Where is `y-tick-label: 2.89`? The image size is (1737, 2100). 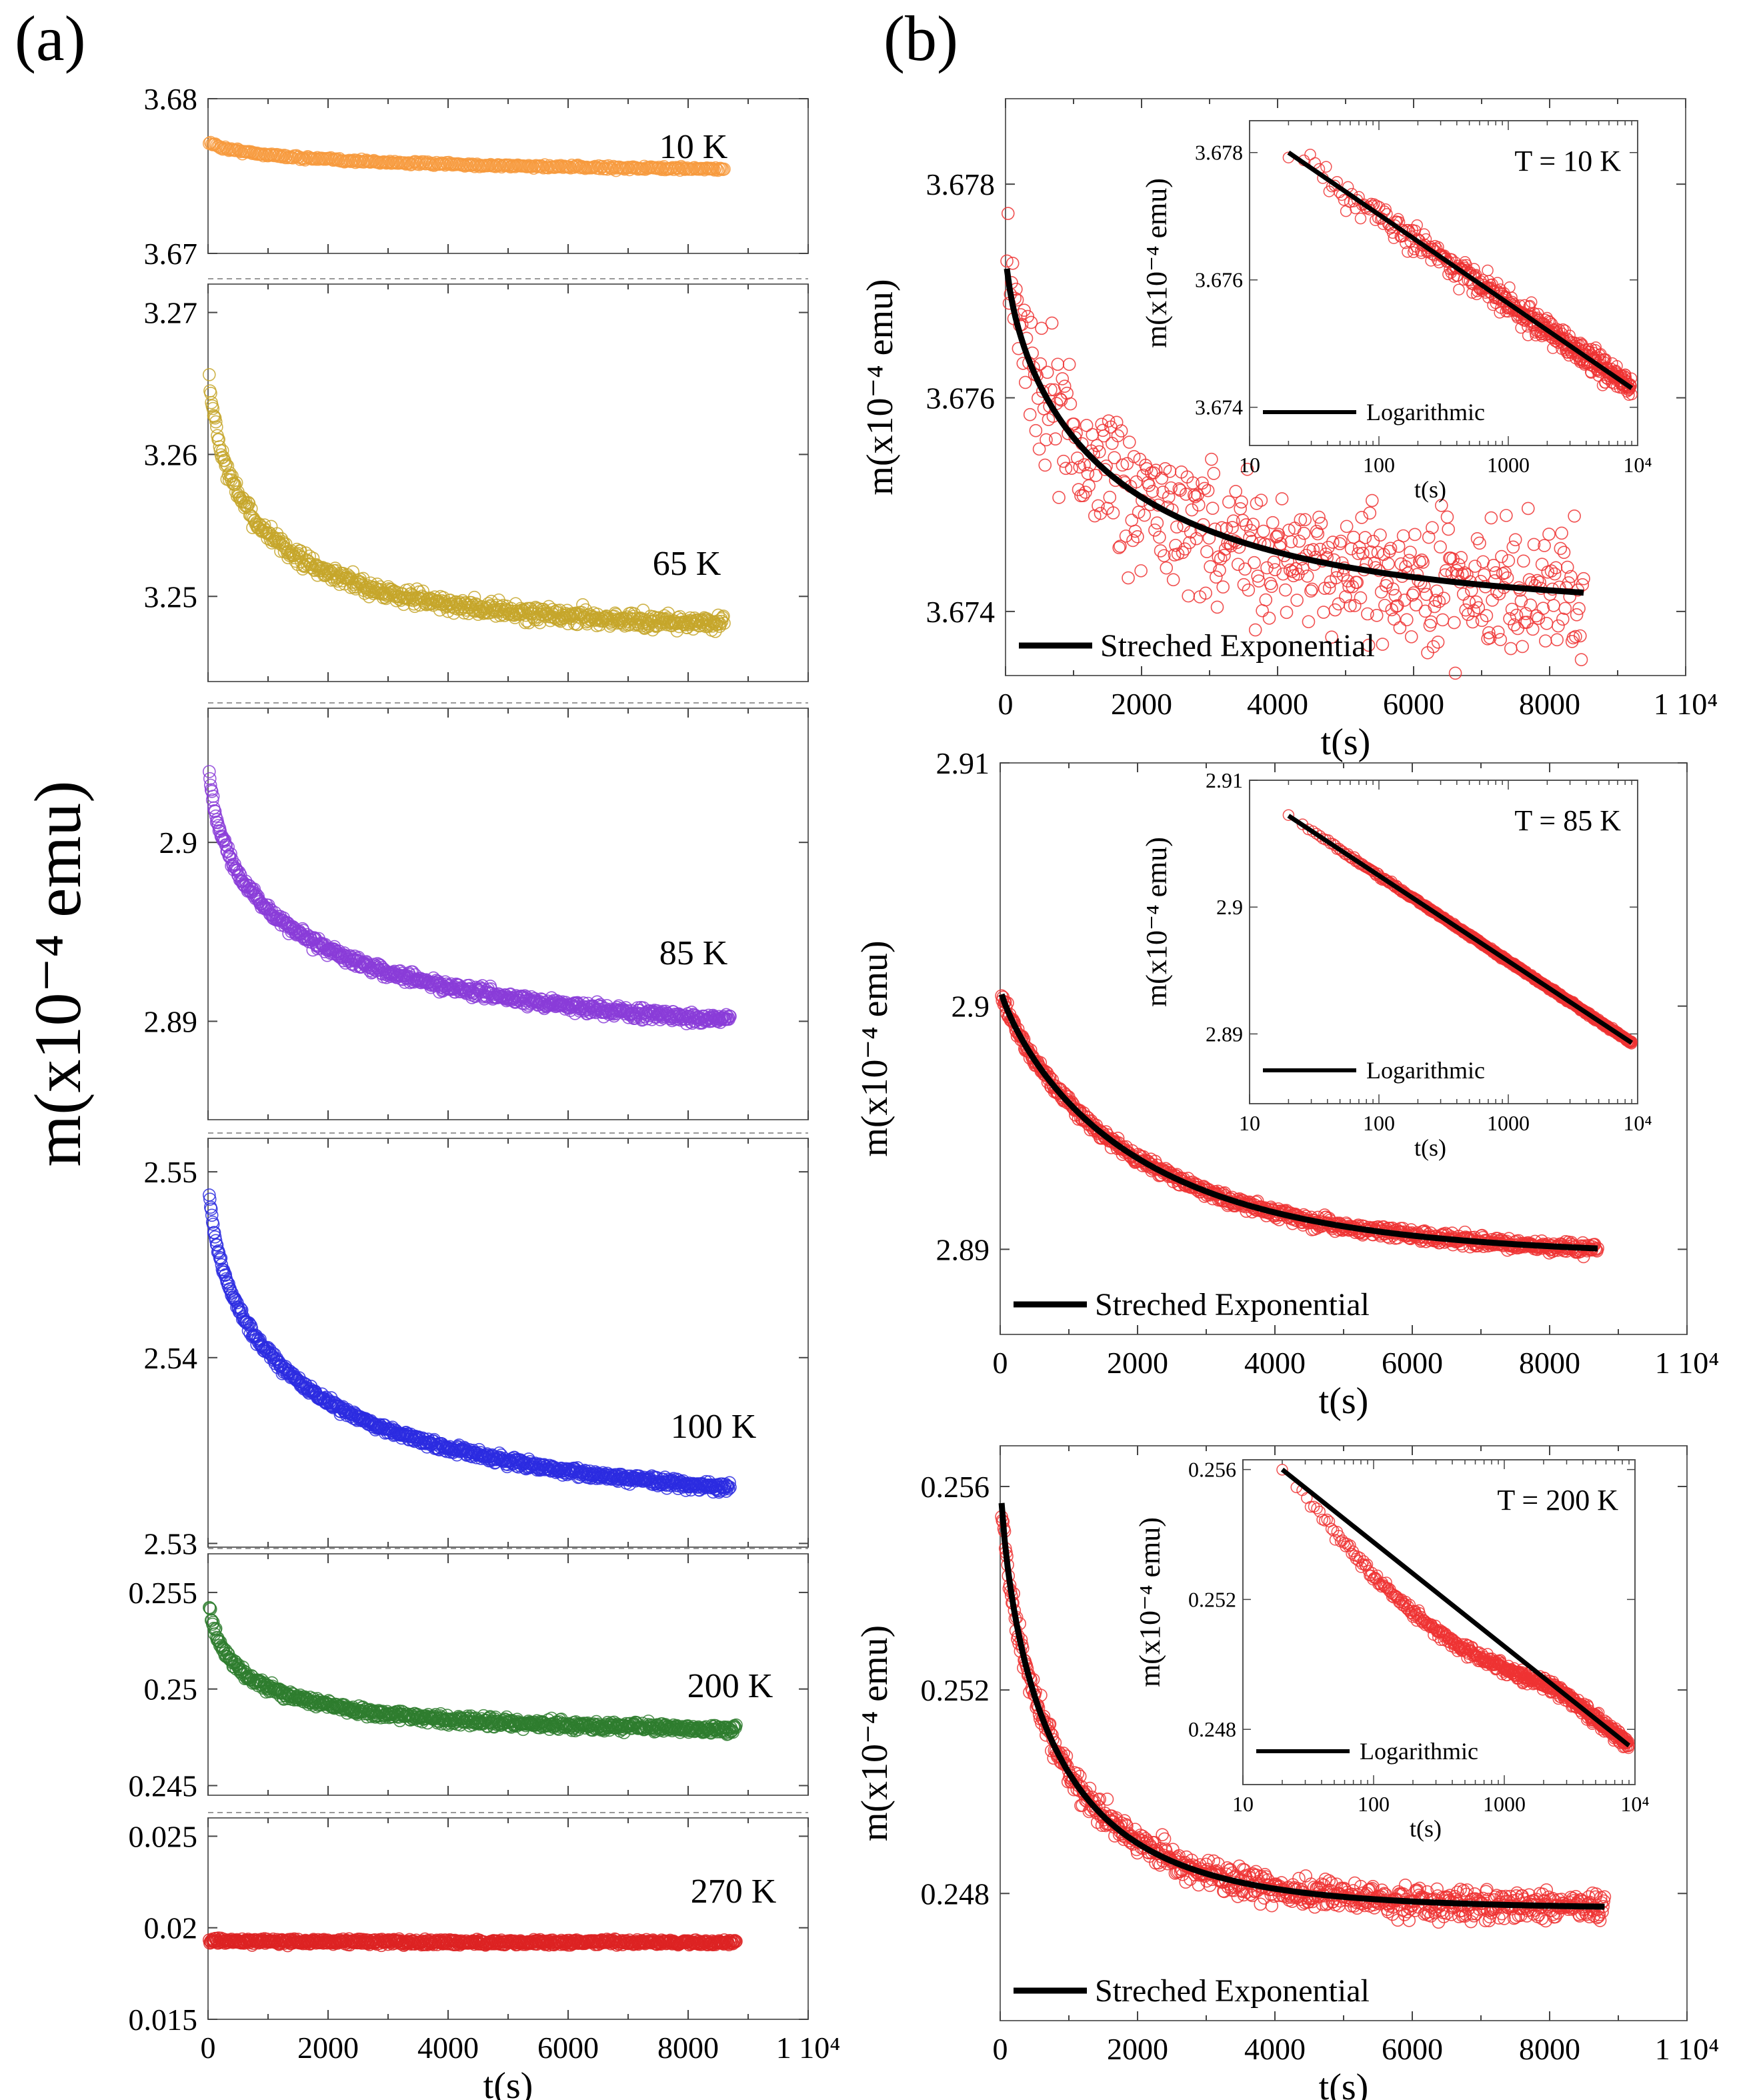
y-tick-label: 2.89 is located at coordinates (171, 1021).